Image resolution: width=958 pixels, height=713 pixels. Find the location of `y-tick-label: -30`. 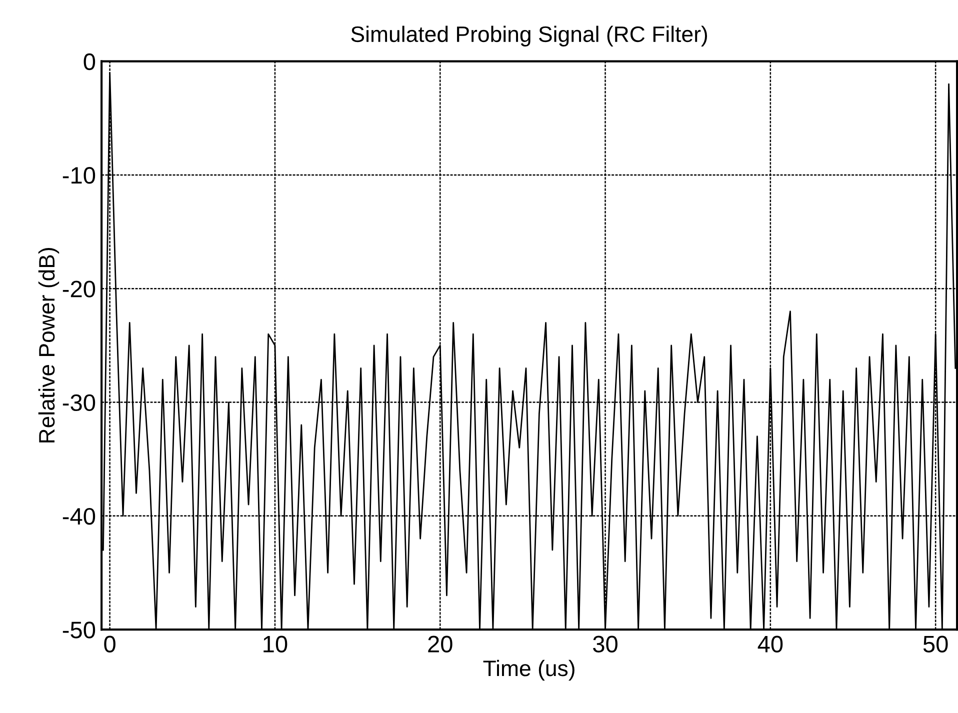

y-tick-label: -30 is located at coordinates (79, 403).